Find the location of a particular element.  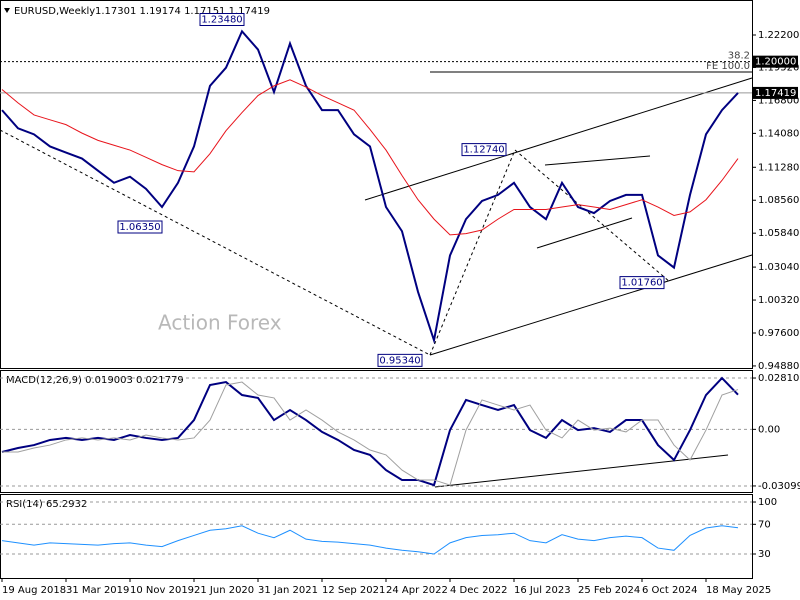

macd-title: MACD(12,26,9) 0.019003 0.021779 is located at coordinates (95, 380).